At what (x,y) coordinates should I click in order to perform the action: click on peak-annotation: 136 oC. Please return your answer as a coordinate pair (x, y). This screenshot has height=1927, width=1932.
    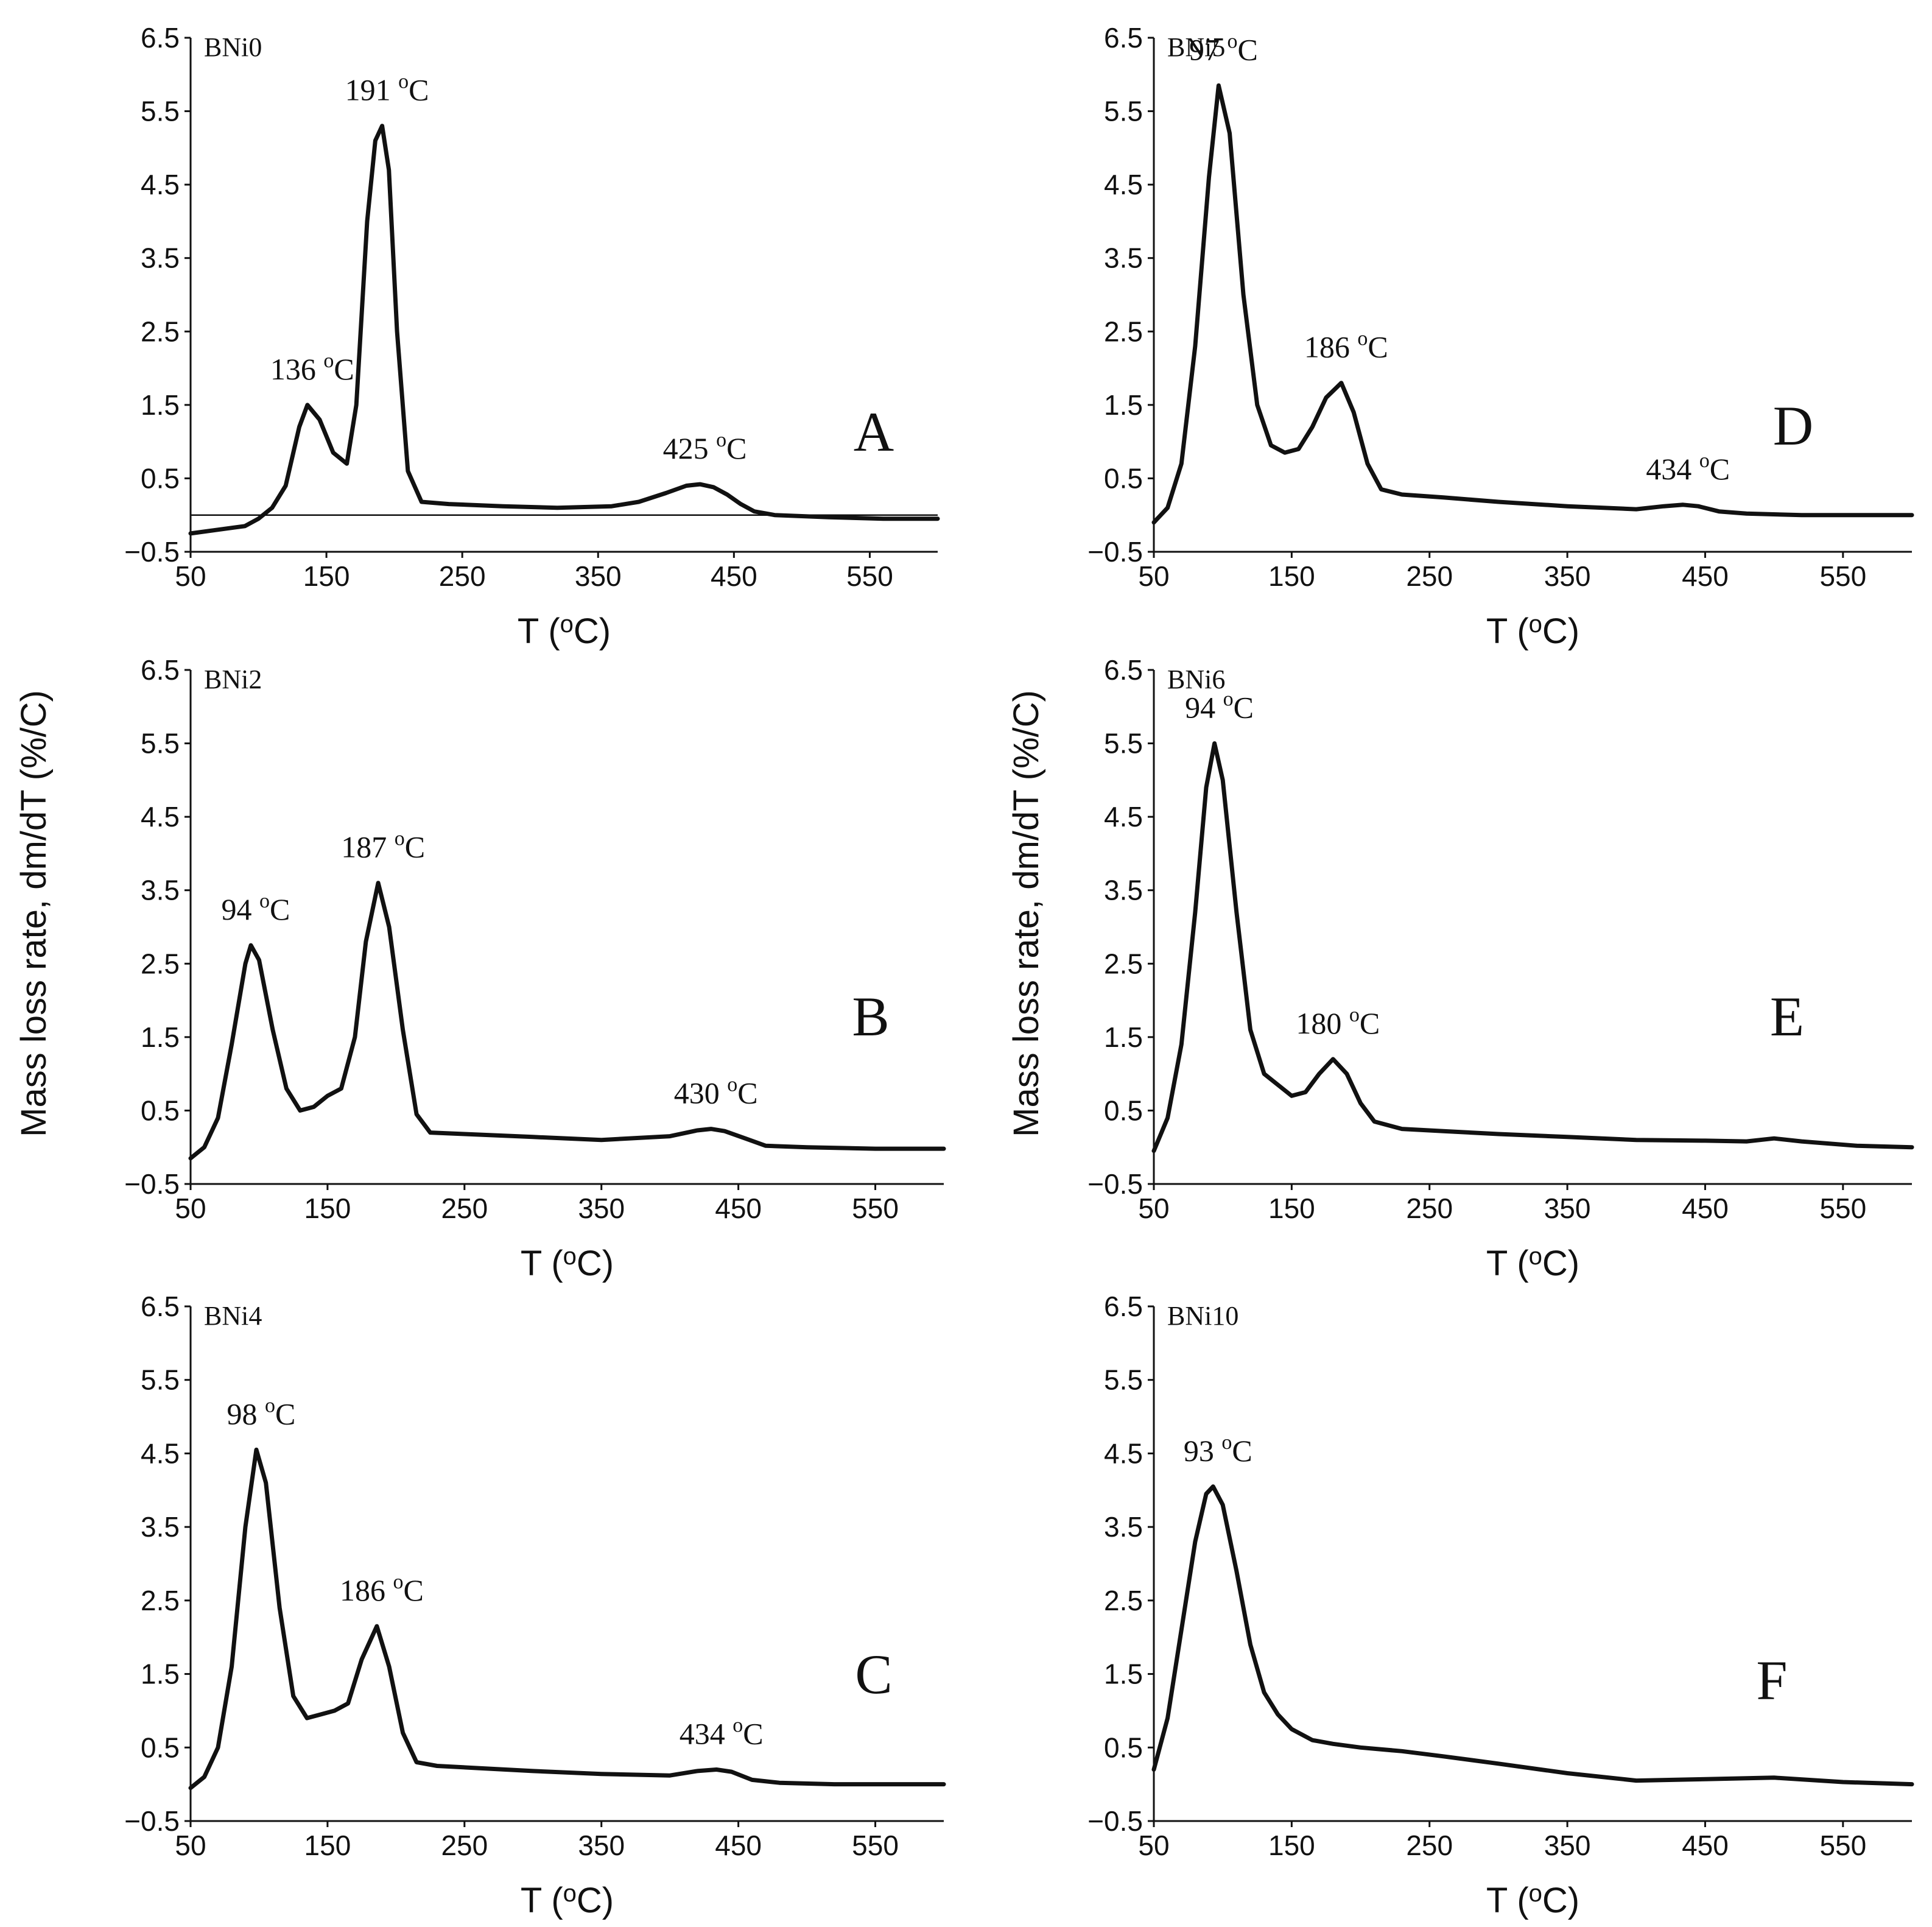
    Looking at the image, I should click on (312, 368).